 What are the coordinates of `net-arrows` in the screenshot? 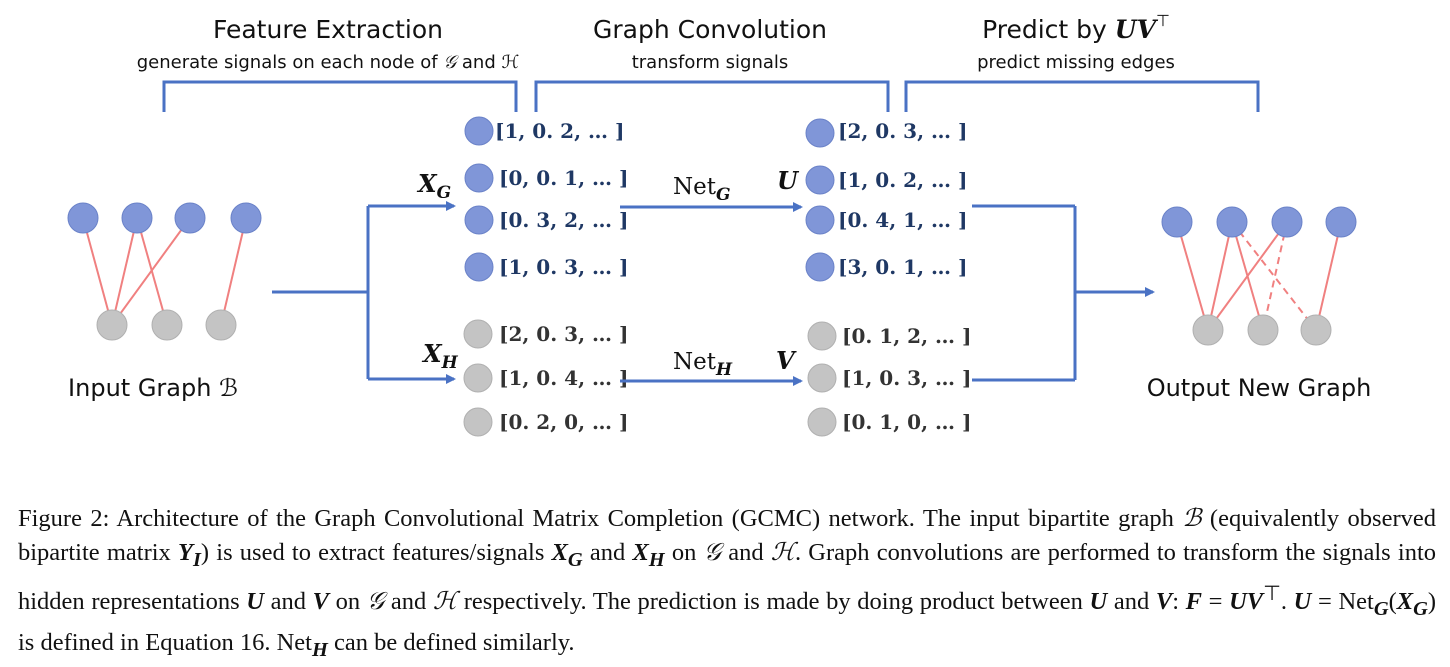 It's located at (711, 294).